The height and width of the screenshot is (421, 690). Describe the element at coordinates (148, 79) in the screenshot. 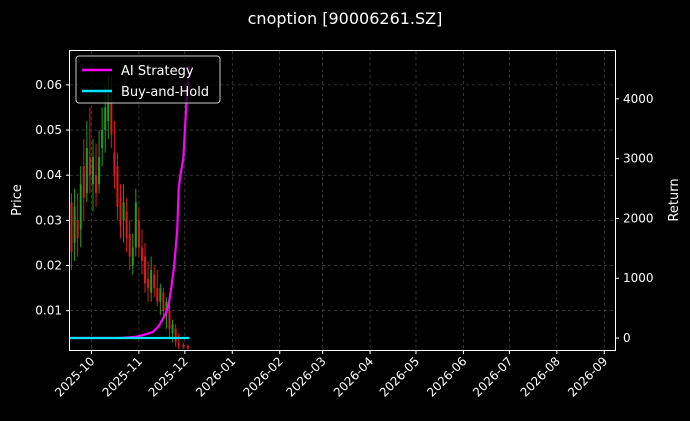

I see `legend: AI Strategy Buy-and-Hold` at that location.